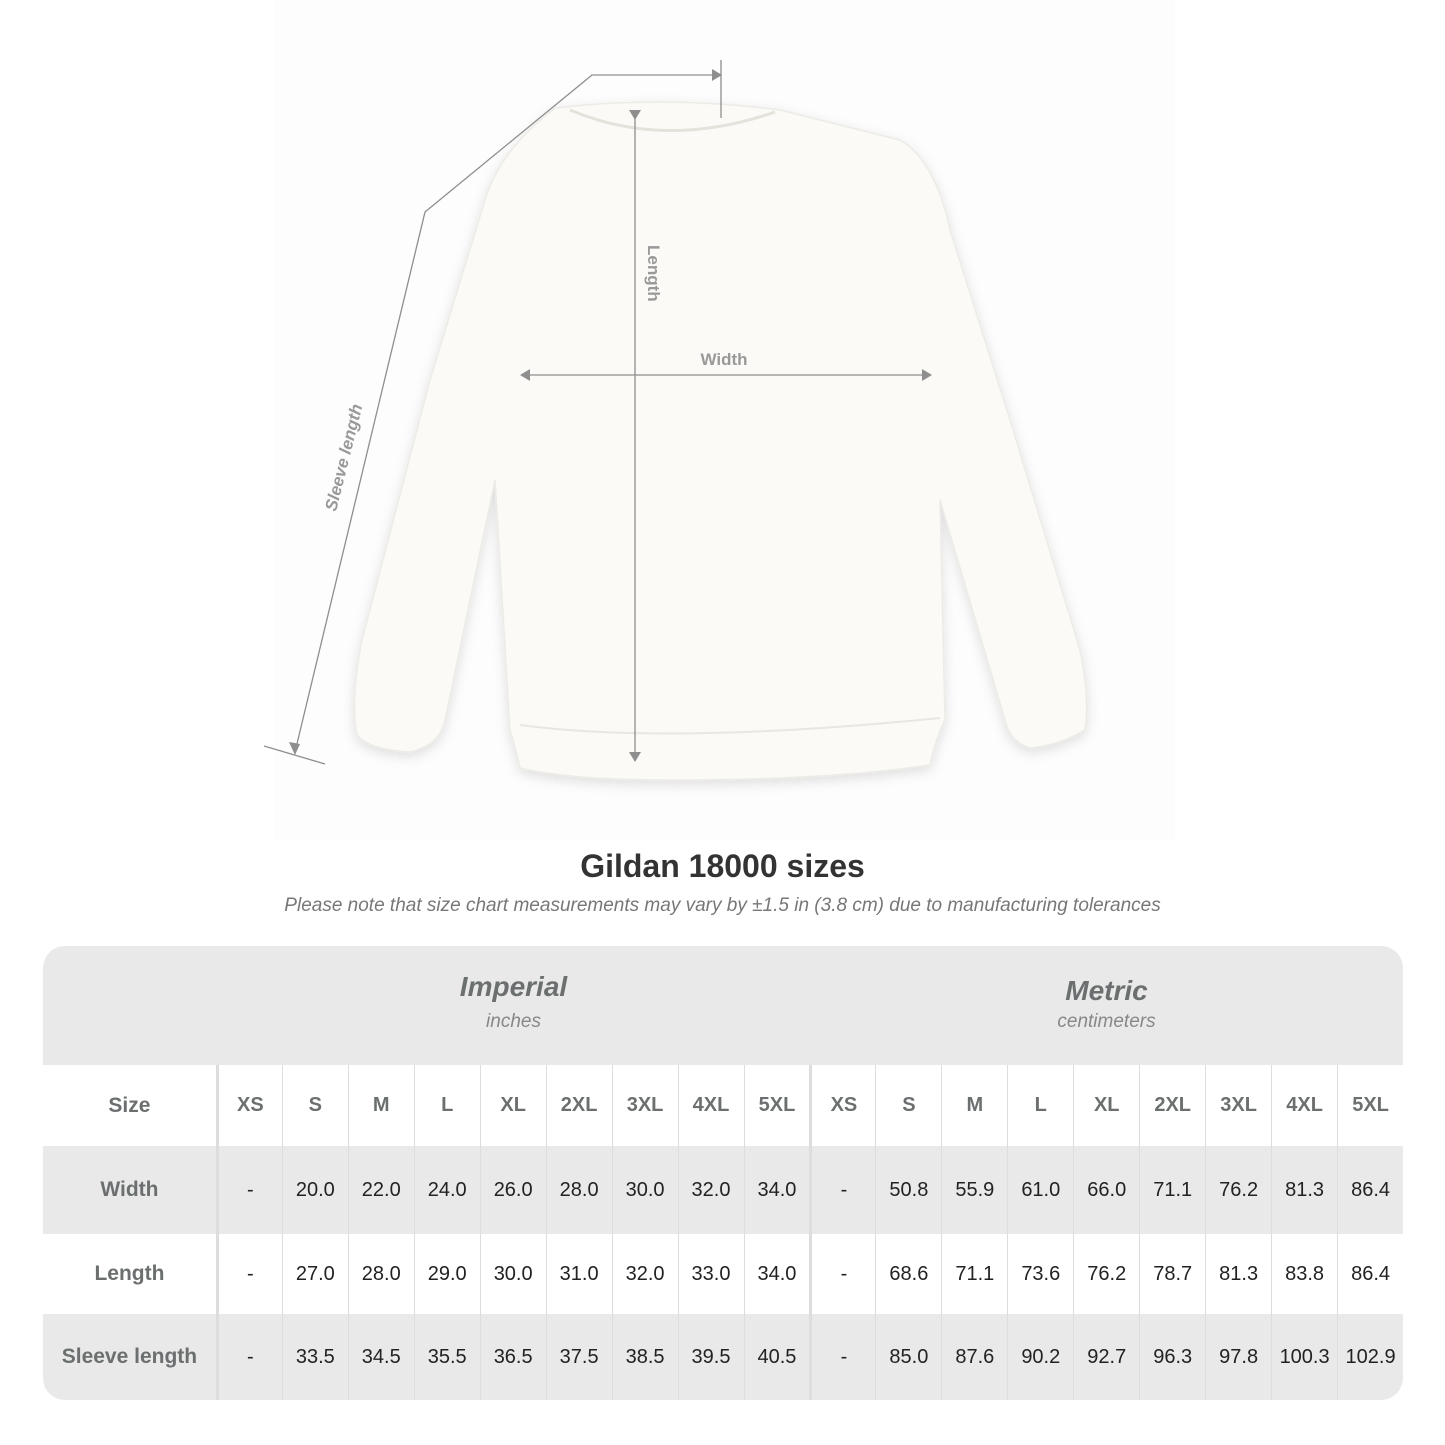  What do you see at coordinates (723, 359) in the screenshot?
I see `width-label: Width` at bounding box center [723, 359].